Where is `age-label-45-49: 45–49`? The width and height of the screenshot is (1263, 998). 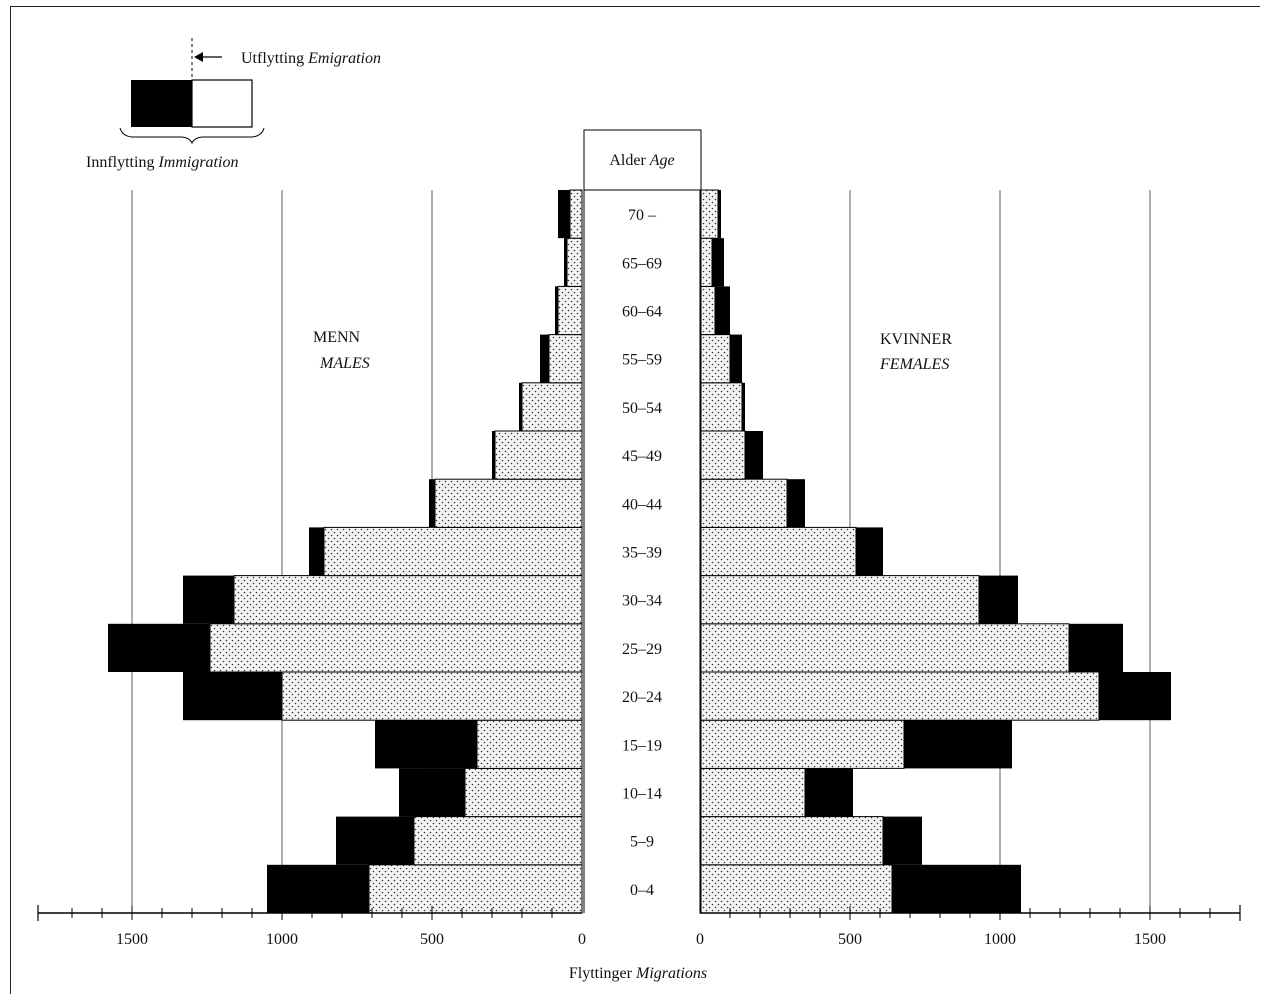
age-label-45-49: 45–49 is located at coordinates (642, 456).